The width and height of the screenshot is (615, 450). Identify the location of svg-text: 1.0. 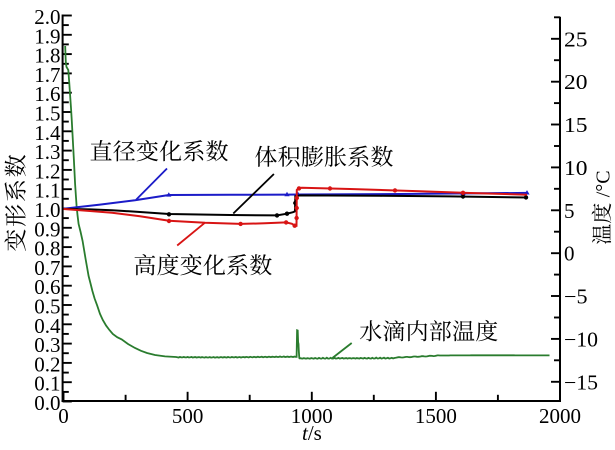
(47, 210).